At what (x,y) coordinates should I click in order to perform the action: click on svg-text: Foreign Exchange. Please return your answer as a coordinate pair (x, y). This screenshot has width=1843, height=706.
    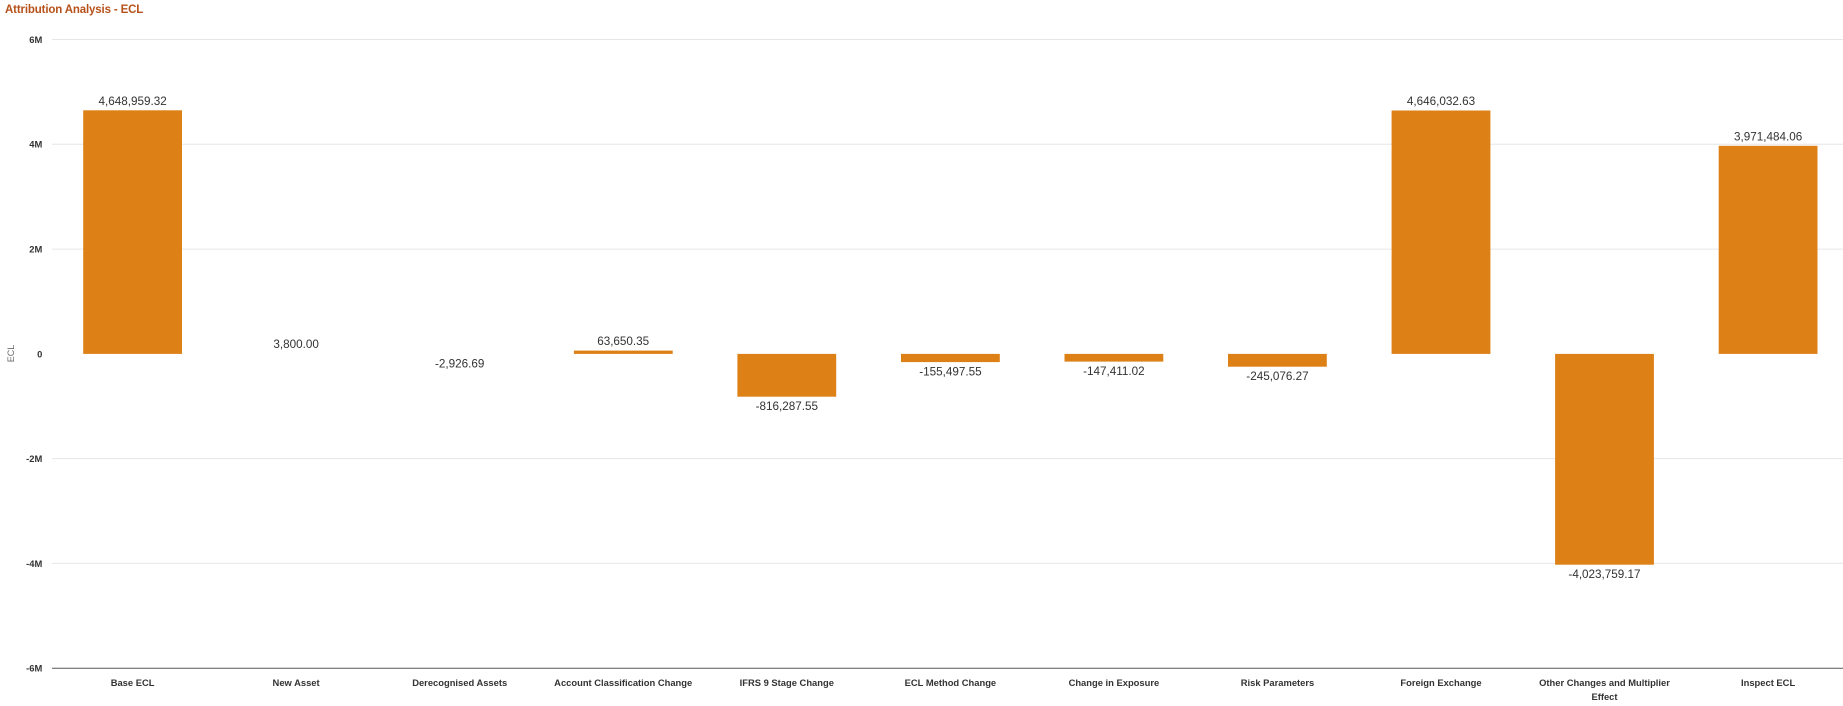
    Looking at the image, I should click on (1440, 682).